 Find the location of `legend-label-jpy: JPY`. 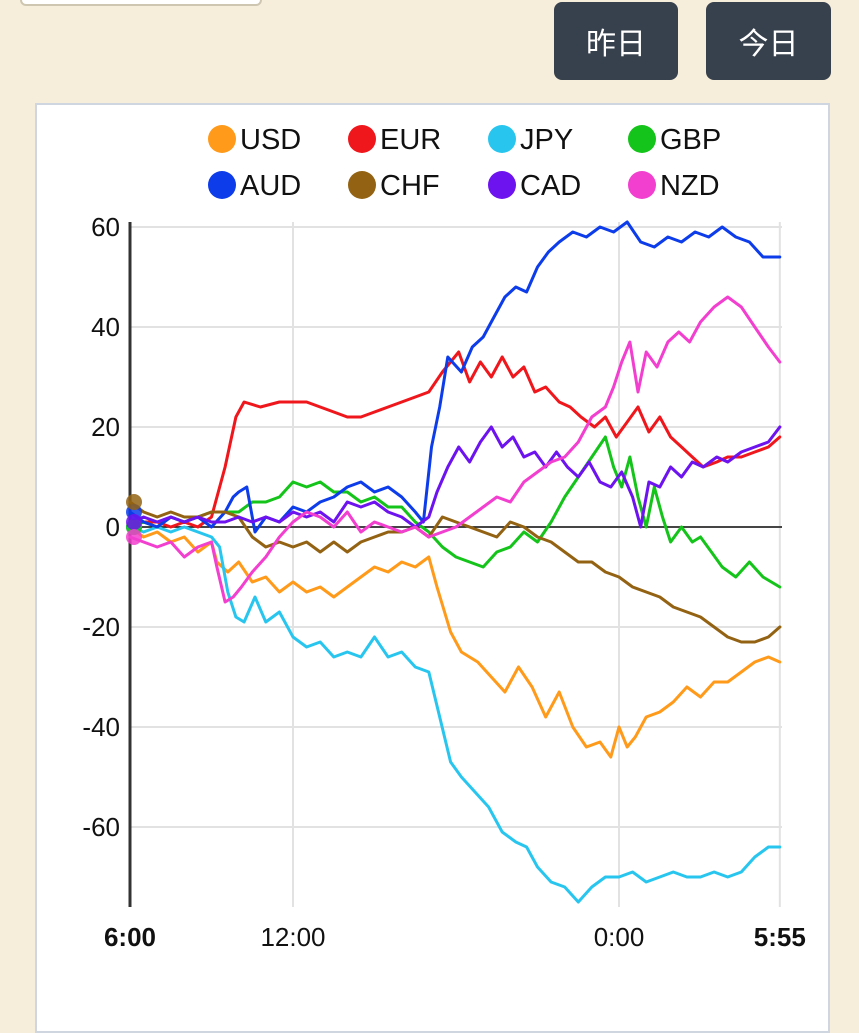

legend-label-jpy: JPY is located at coordinates (546, 140).